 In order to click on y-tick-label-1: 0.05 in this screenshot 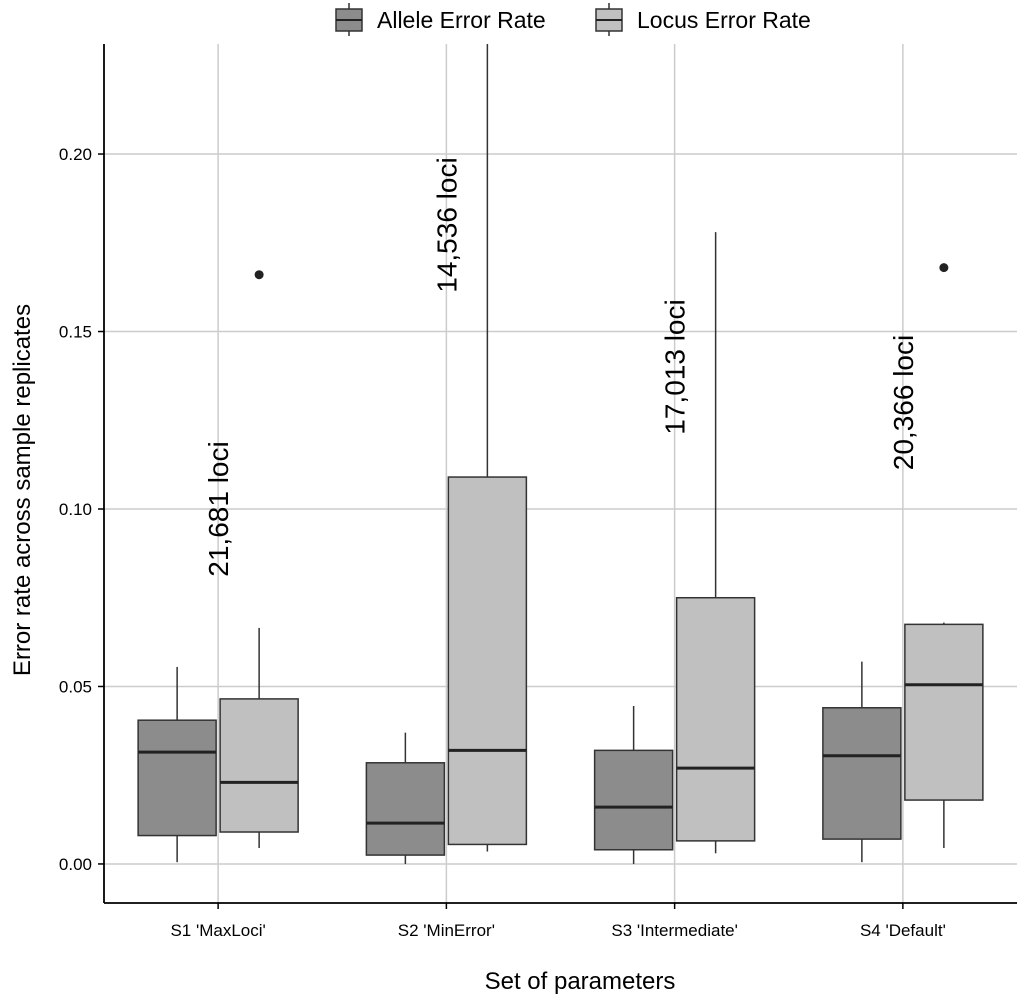, I will do `click(75, 686)`.